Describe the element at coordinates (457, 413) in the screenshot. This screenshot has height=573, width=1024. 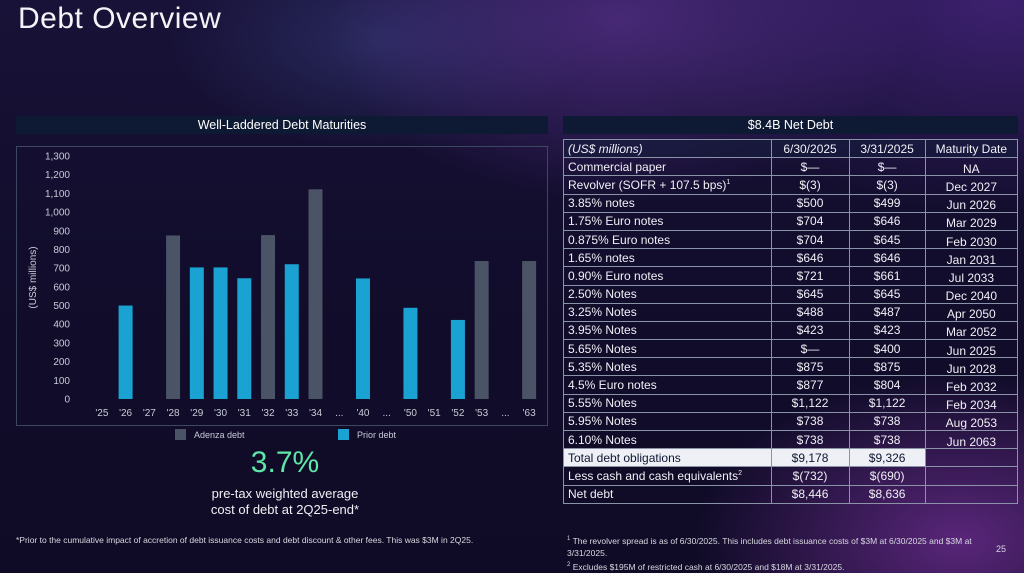
I see `x-tick-label: '52` at that location.